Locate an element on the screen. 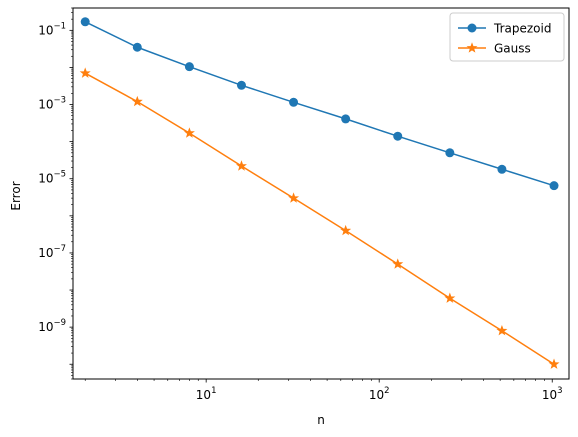  y-tick-label: 10⁻⁷ is located at coordinates (52, 252).